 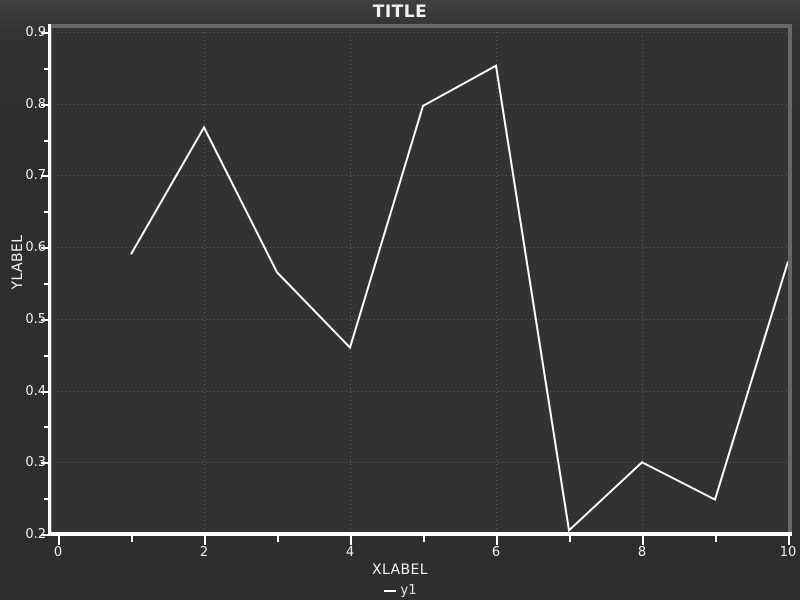 I want to click on y-tick-label: 0.2, so click(x=35, y=534).